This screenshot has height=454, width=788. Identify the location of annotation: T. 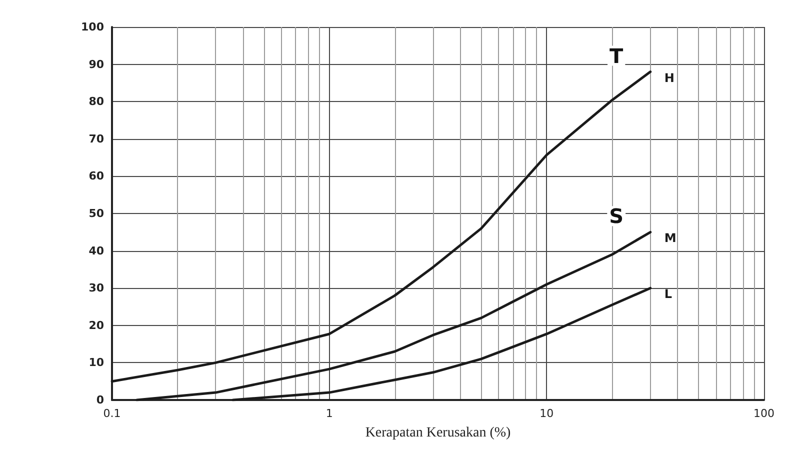
(617, 56).